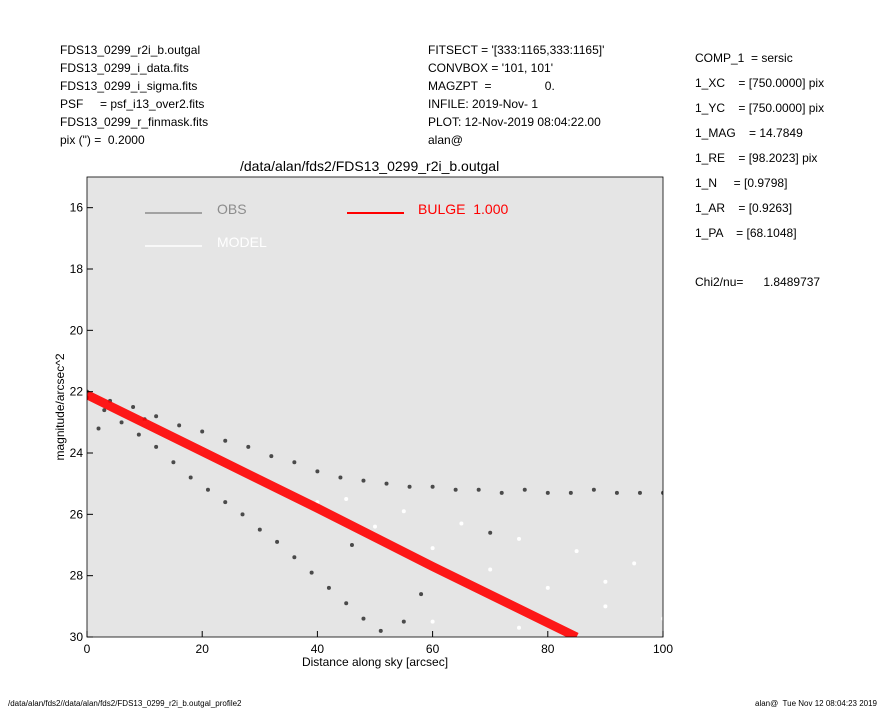  I want to click on header-middle: CONVBOX = '101, 101', so click(490, 68).